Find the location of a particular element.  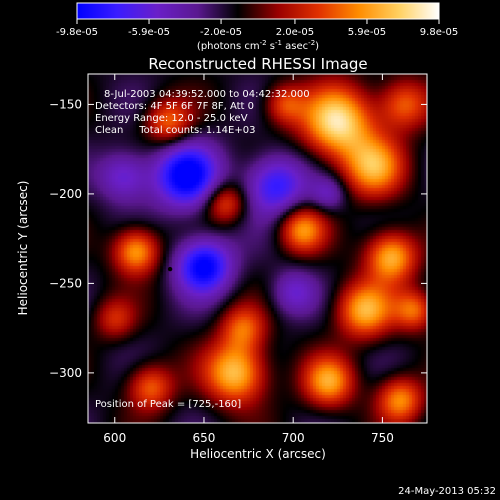

y-tick-label: −250 is located at coordinates (65, 283).